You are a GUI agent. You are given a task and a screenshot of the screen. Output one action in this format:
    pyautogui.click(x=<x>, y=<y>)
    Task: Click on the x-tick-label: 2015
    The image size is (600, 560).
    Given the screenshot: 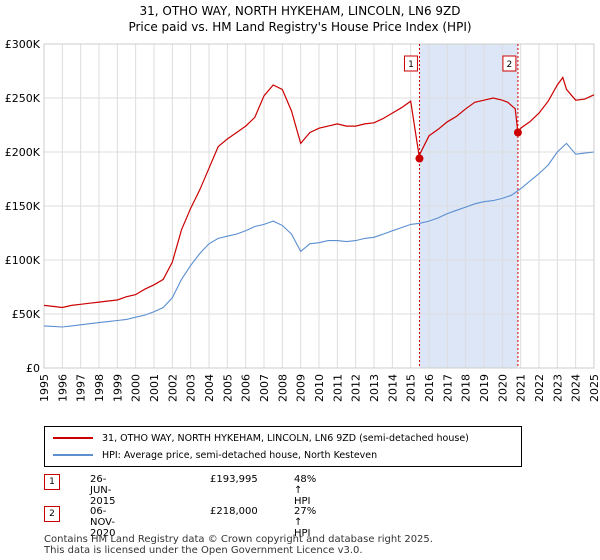 What is the action you would take?
    pyautogui.click(x=411, y=388)
    